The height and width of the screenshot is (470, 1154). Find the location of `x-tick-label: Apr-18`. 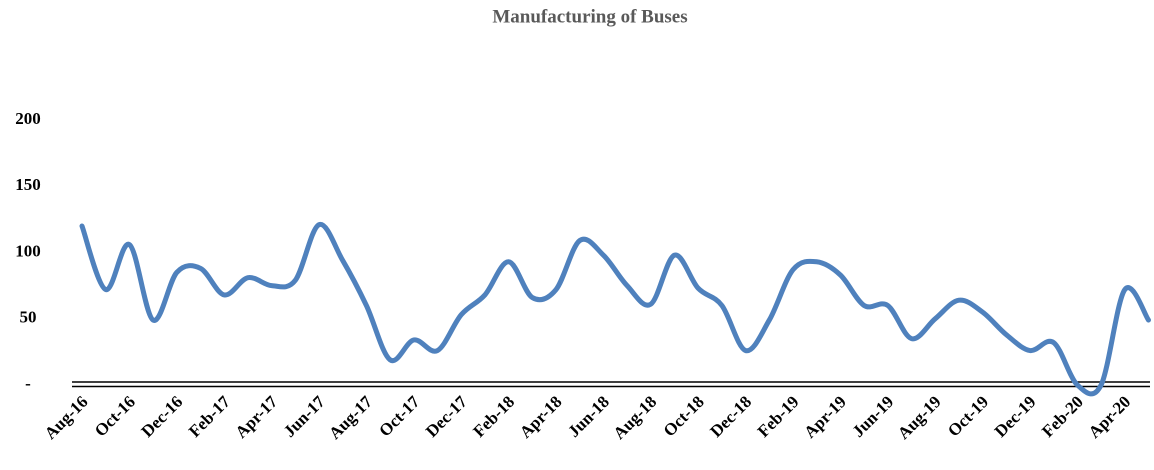

x-tick-label: Apr-18 is located at coordinates (541, 417).